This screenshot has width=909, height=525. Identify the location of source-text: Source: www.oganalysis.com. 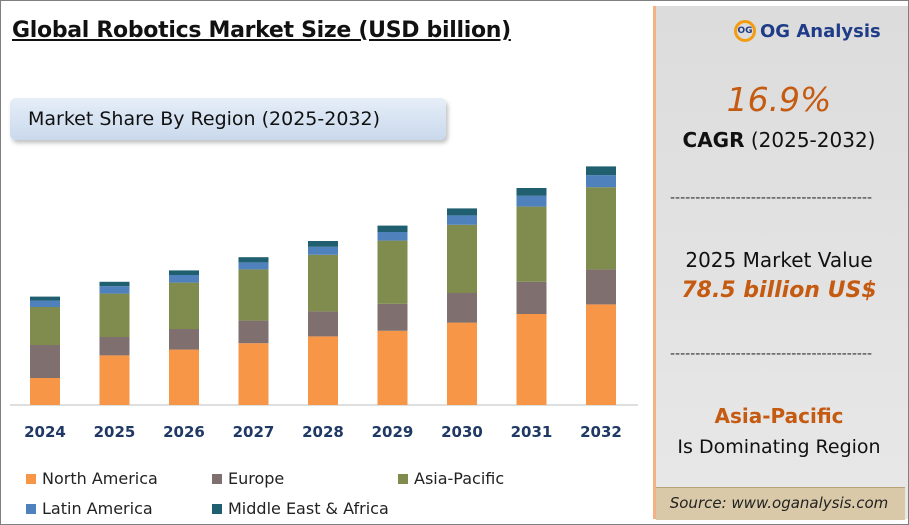
(779, 503).